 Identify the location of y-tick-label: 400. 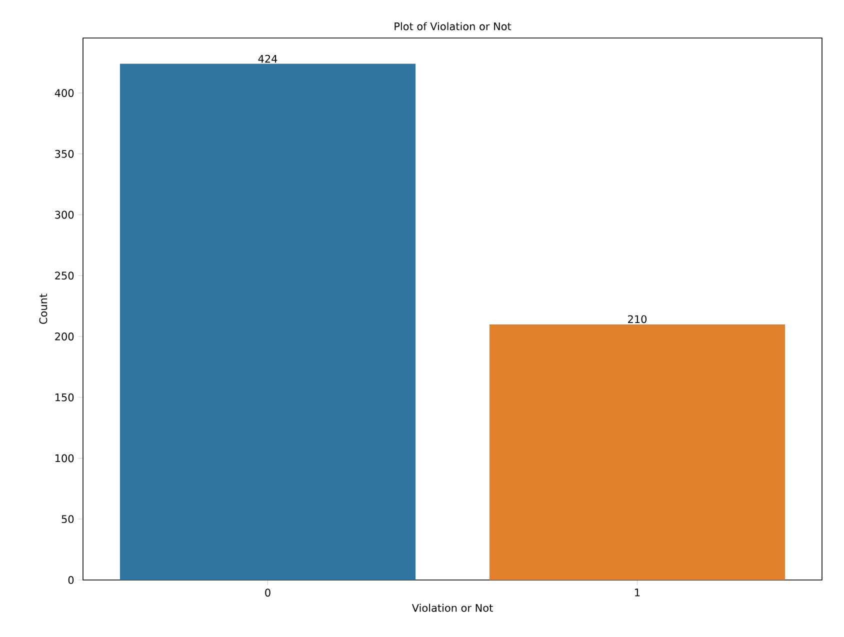
(64, 93).